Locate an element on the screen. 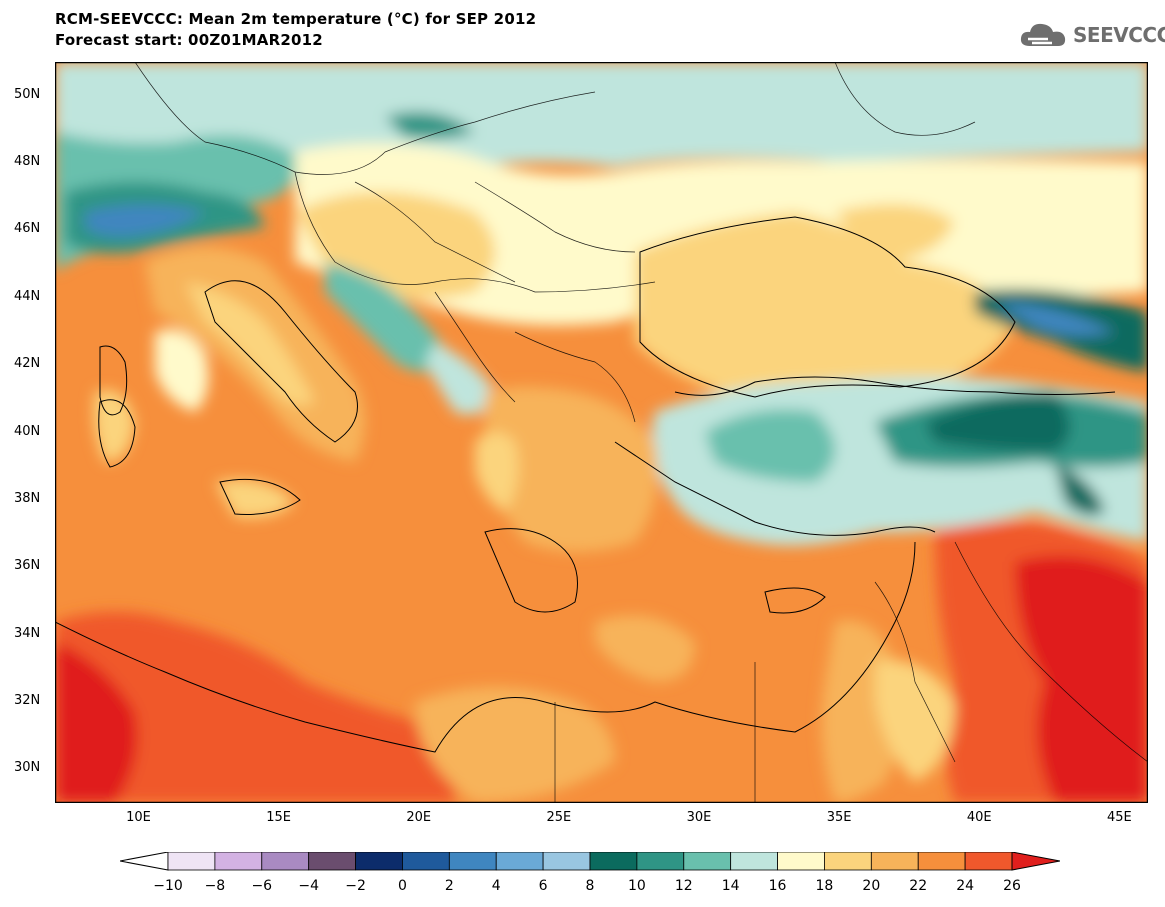 The width and height of the screenshot is (1165, 907). lat-tick-label: 34N is located at coordinates (27, 633).